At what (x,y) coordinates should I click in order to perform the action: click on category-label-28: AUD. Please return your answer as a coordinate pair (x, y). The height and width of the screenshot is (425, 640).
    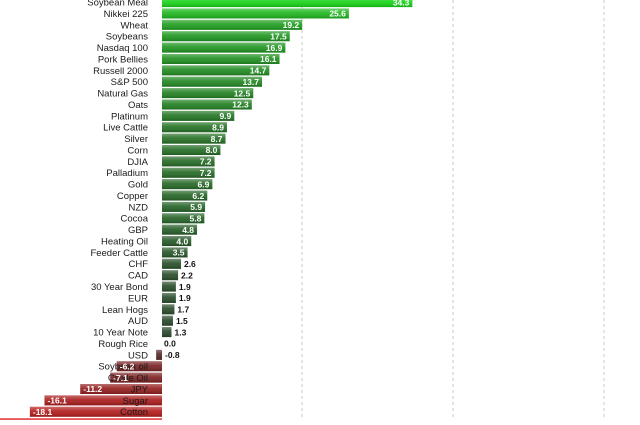
    Looking at the image, I should click on (138, 321).